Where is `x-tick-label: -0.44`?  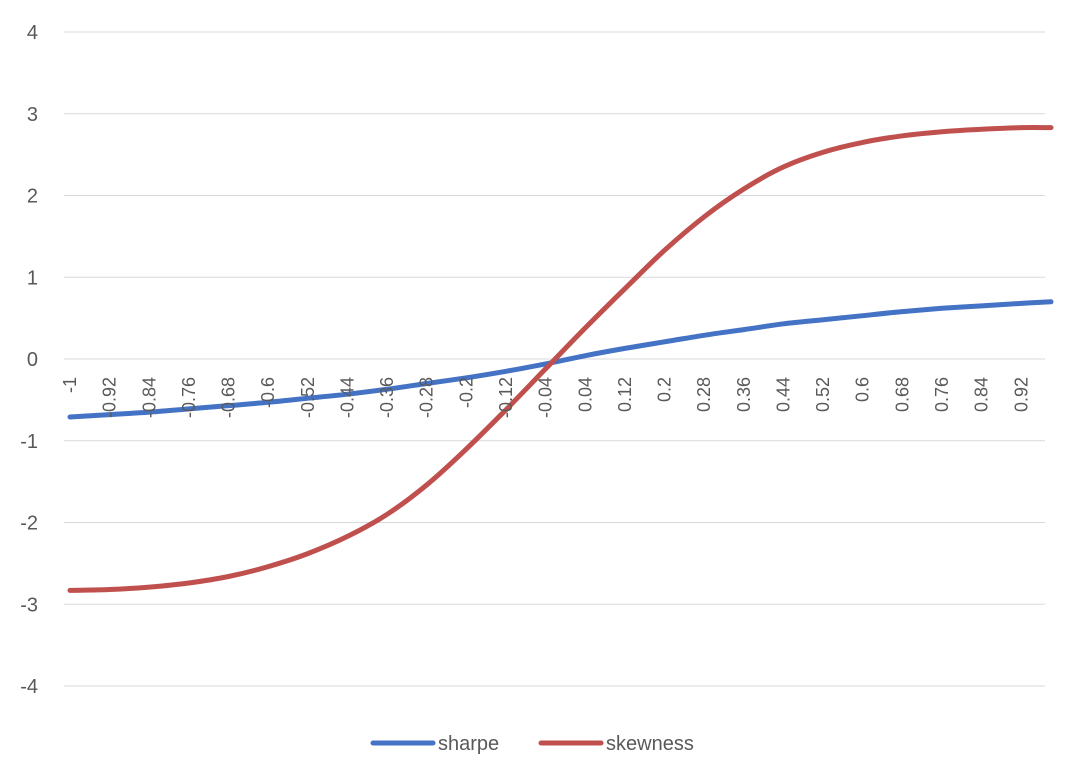
x-tick-label: -0.44 is located at coordinates (348, 397).